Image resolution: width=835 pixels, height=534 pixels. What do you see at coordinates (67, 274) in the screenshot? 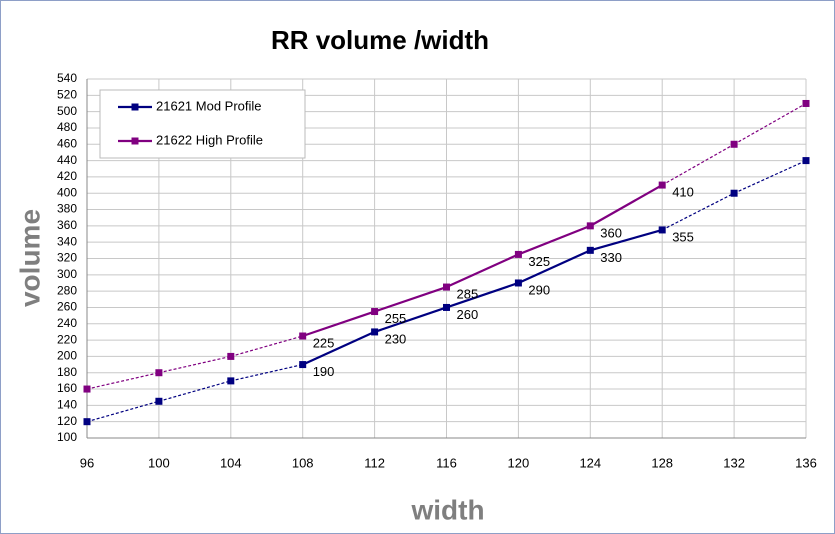
I see `y-tick-label: 300` at bounding box center [67, 274].